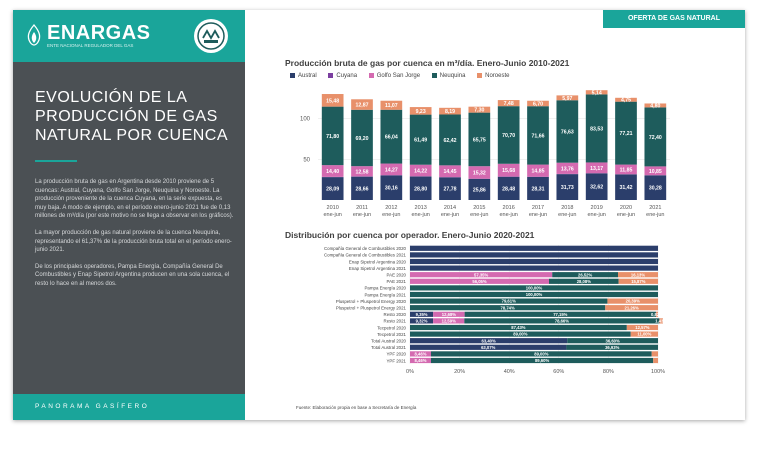 The width and height of the screenshot is (757, 475). I want to click on bar-value-label: 4,75, so click(626, 101).